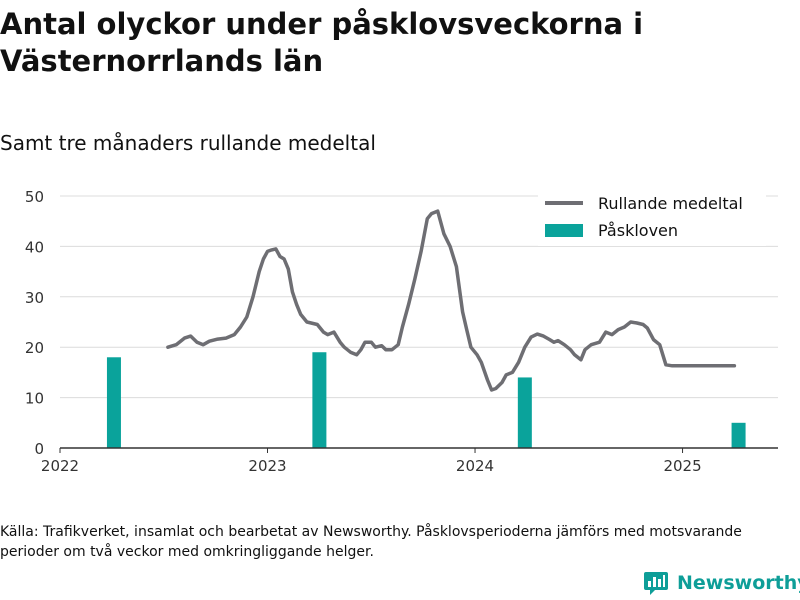 This screenshot has height=600, width=800. Describe the element at coordinates (426, 400) in the screenshot. I see `bar-series` at that location.